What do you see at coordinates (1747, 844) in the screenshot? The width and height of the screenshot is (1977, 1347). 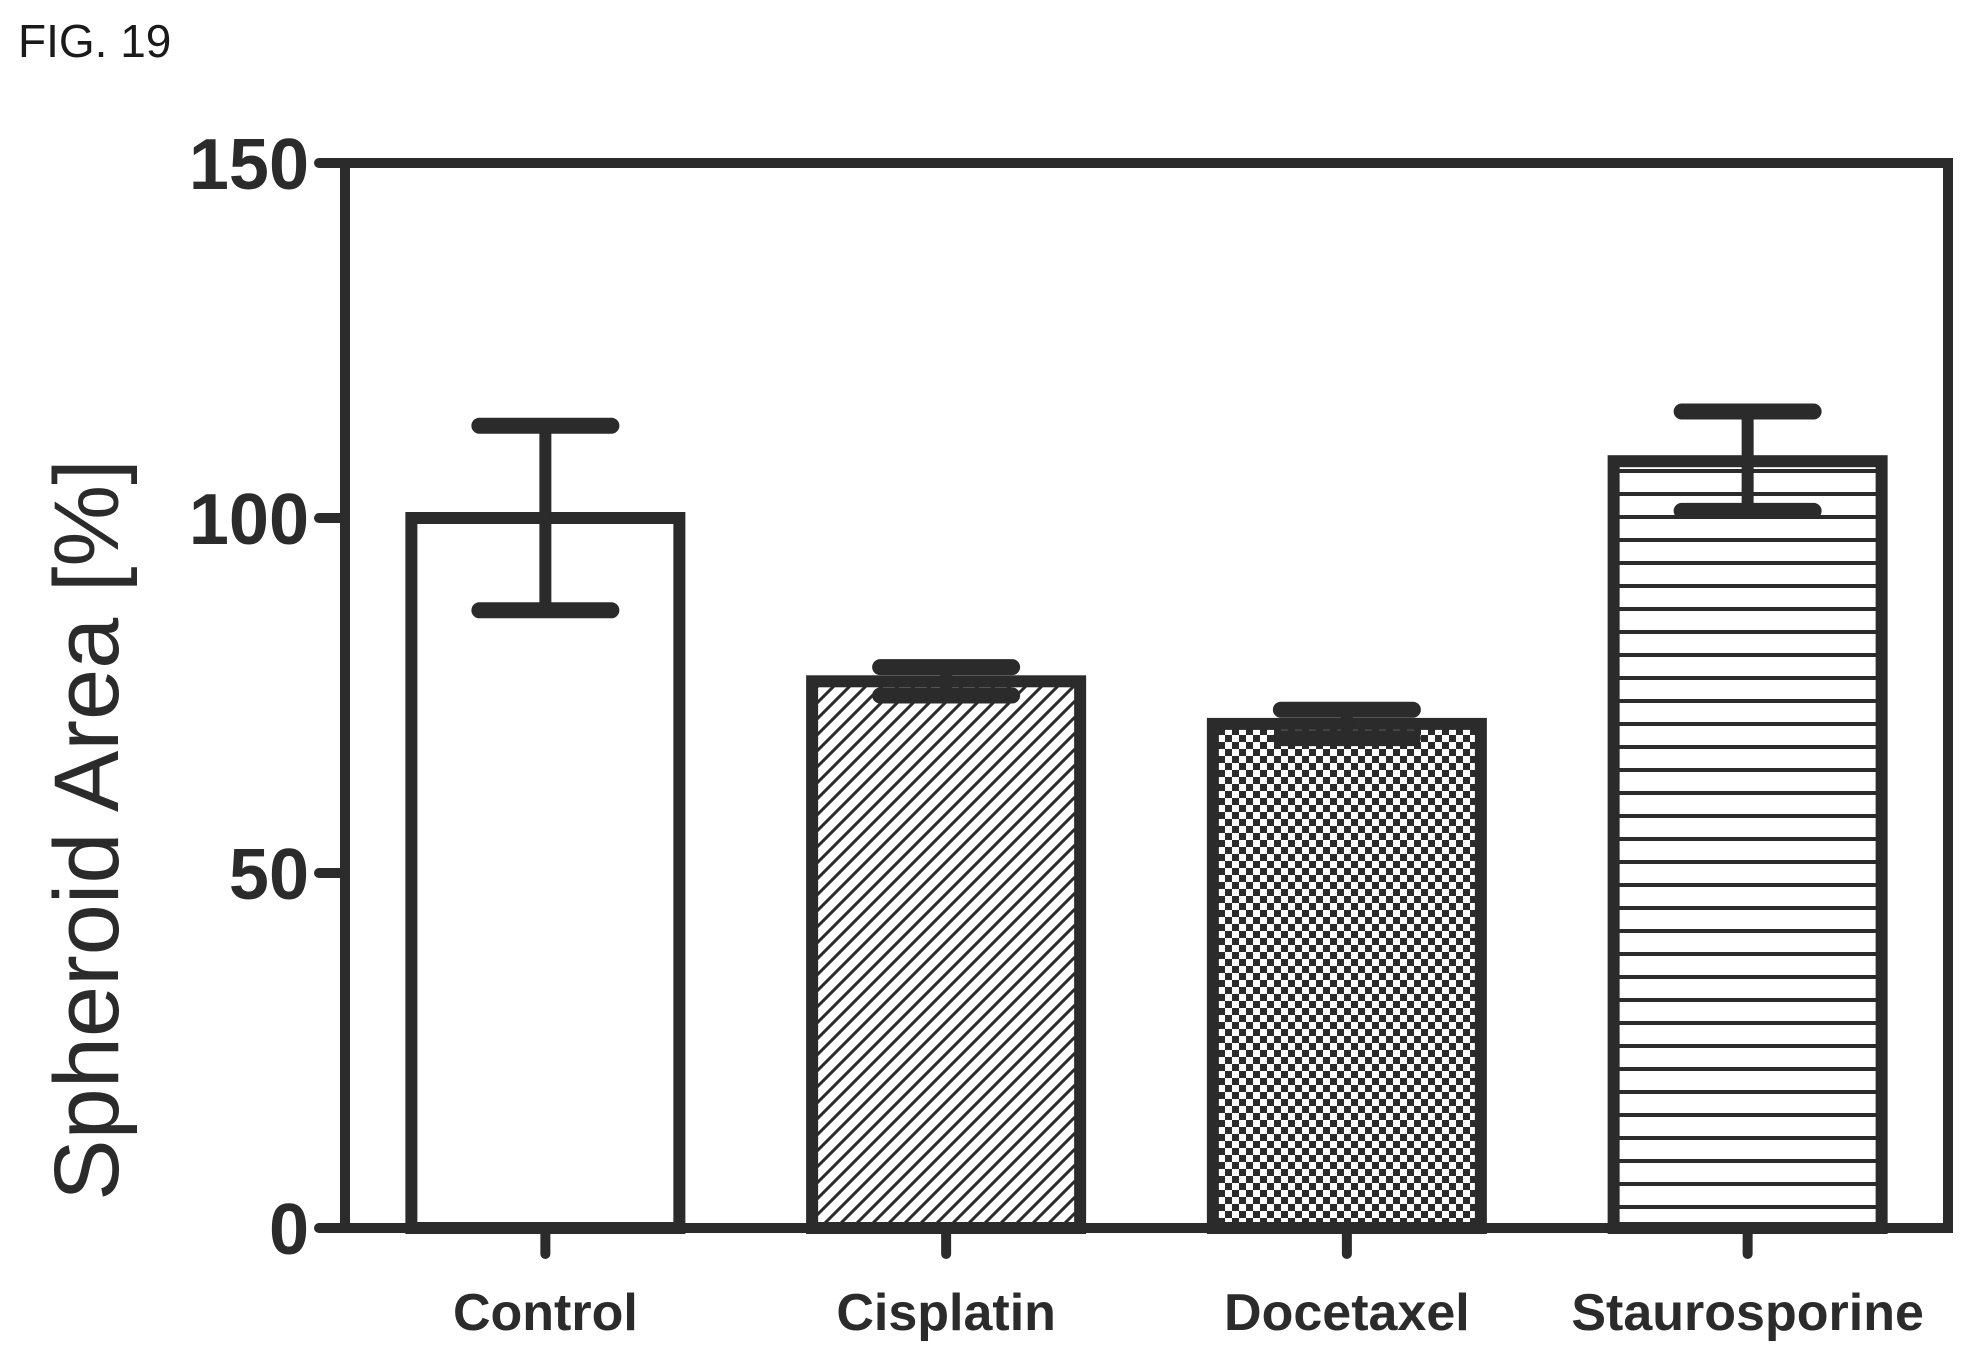 I see `bar-staurosporine` at bounding box center [1747, 844].